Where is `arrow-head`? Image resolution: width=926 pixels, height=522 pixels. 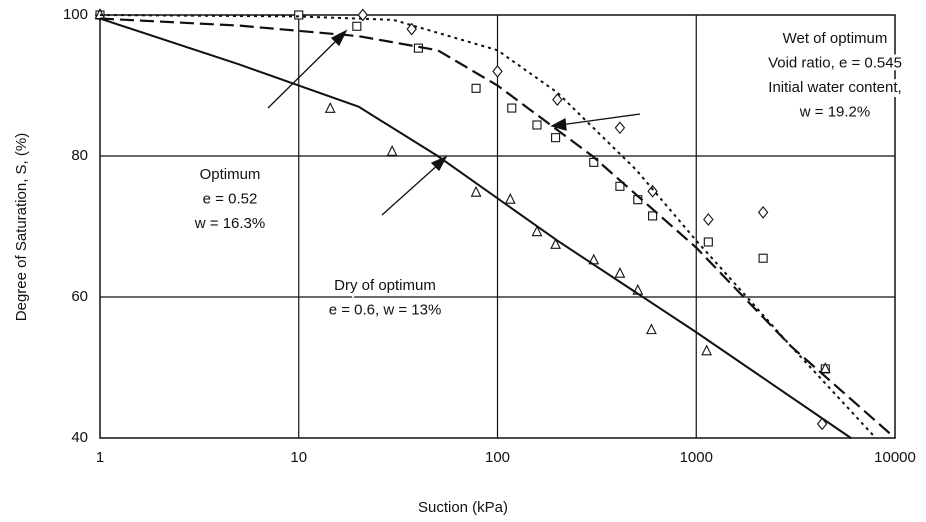 arrow-head is located at coordinates (558, 124).